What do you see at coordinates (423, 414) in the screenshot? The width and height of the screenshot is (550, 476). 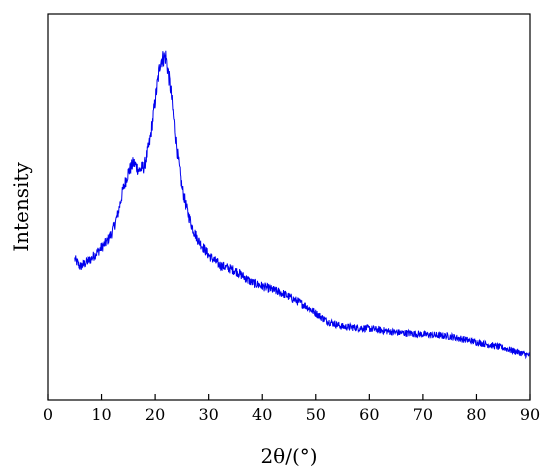 I see `x-tick-label: 70` at bounding box center [423, 414].